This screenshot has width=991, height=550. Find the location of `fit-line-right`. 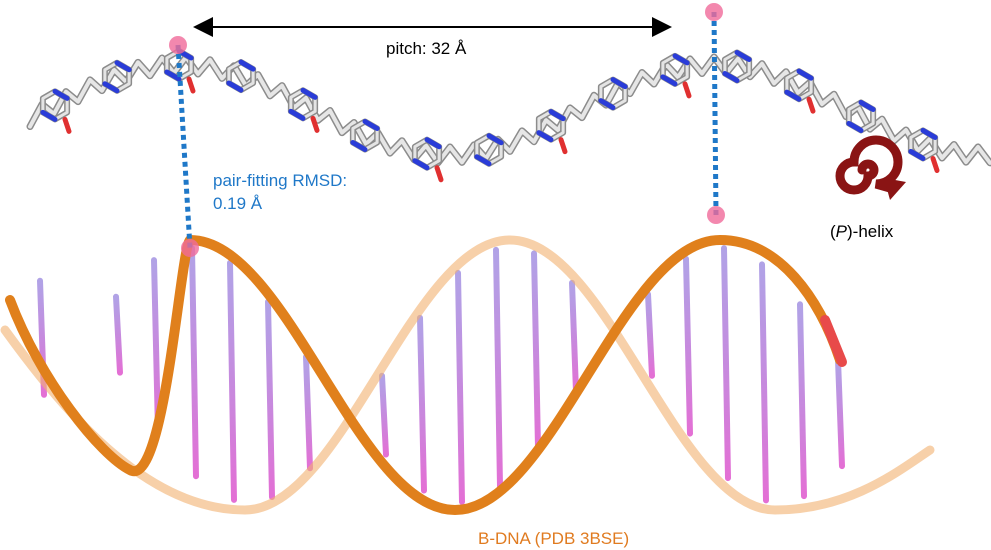

fit-line-right is located at coordinates (715, 113).